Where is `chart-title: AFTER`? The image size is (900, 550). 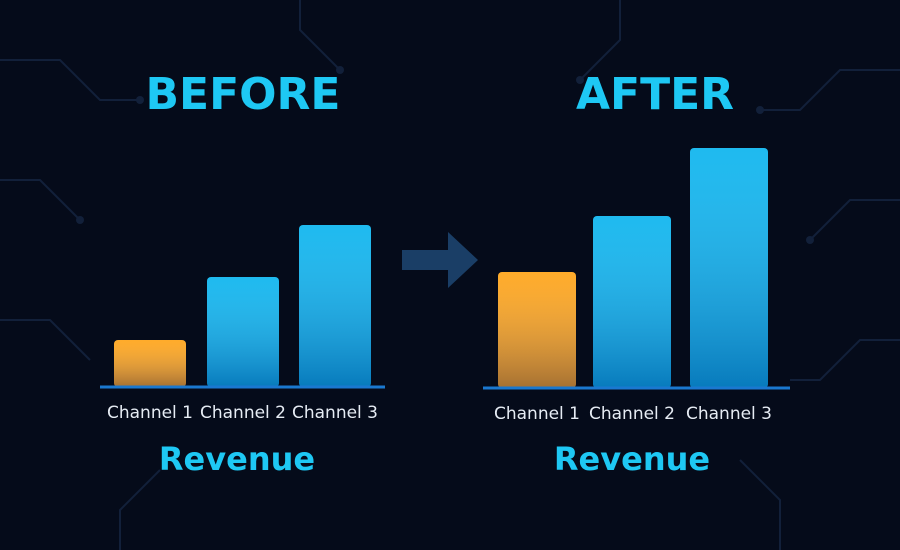 chart-title: AFTER is located at coordinates (655, 94).